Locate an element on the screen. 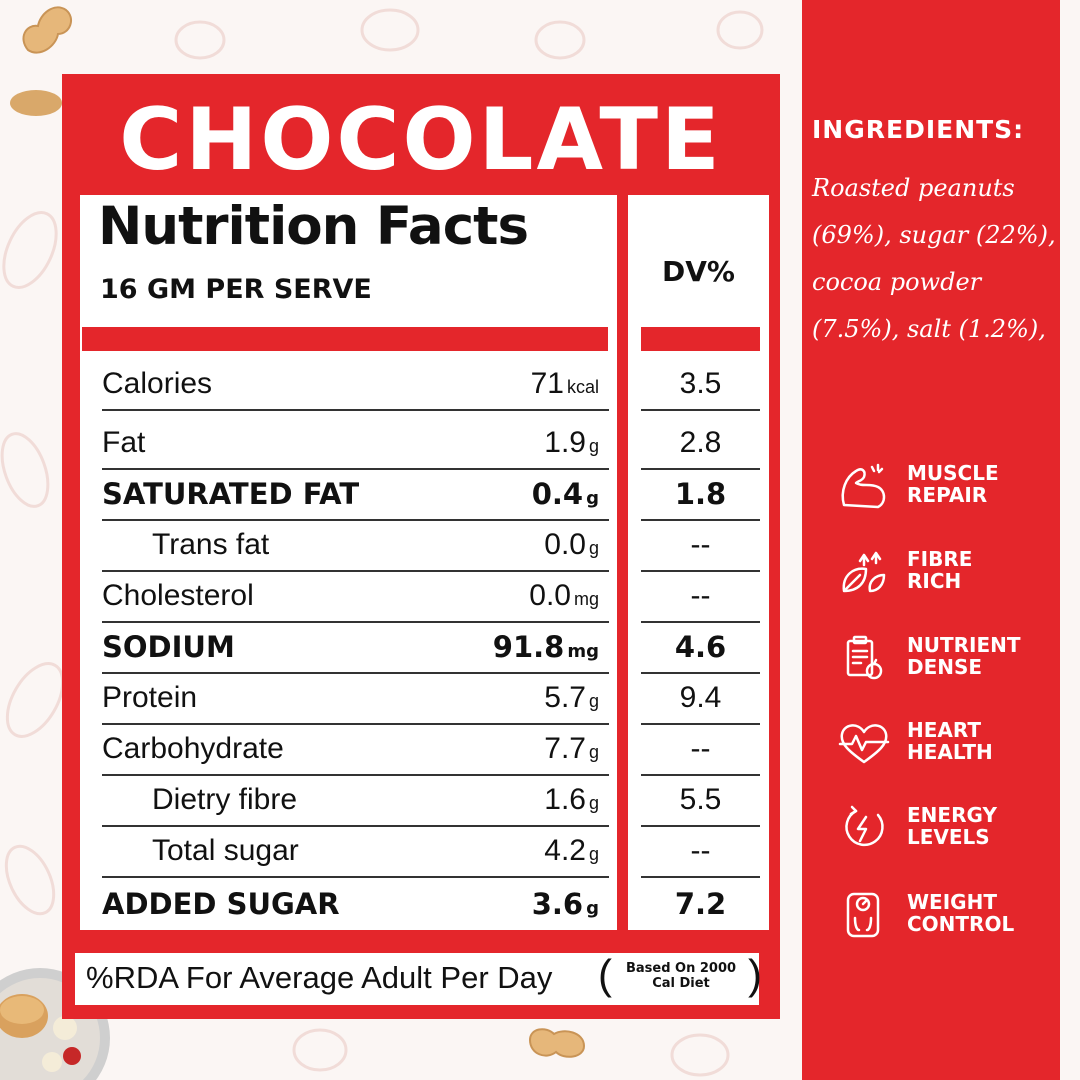 Image resolution: width=1080 pixels, height=1080 pixels. fibre-leaf-icon is located at coordinates (864, 572).